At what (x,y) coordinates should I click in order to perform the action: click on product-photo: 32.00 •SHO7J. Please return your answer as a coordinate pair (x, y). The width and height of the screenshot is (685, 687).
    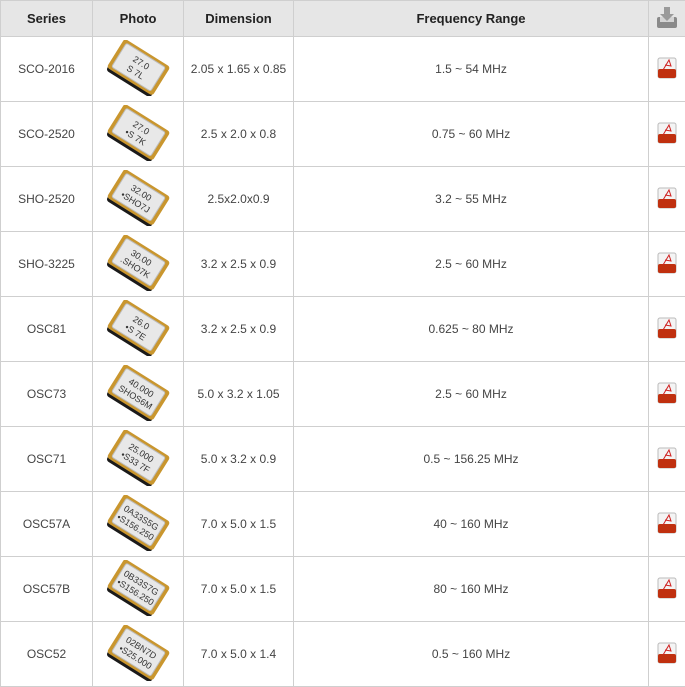
    Looking at the image, I should click on (138, 198).